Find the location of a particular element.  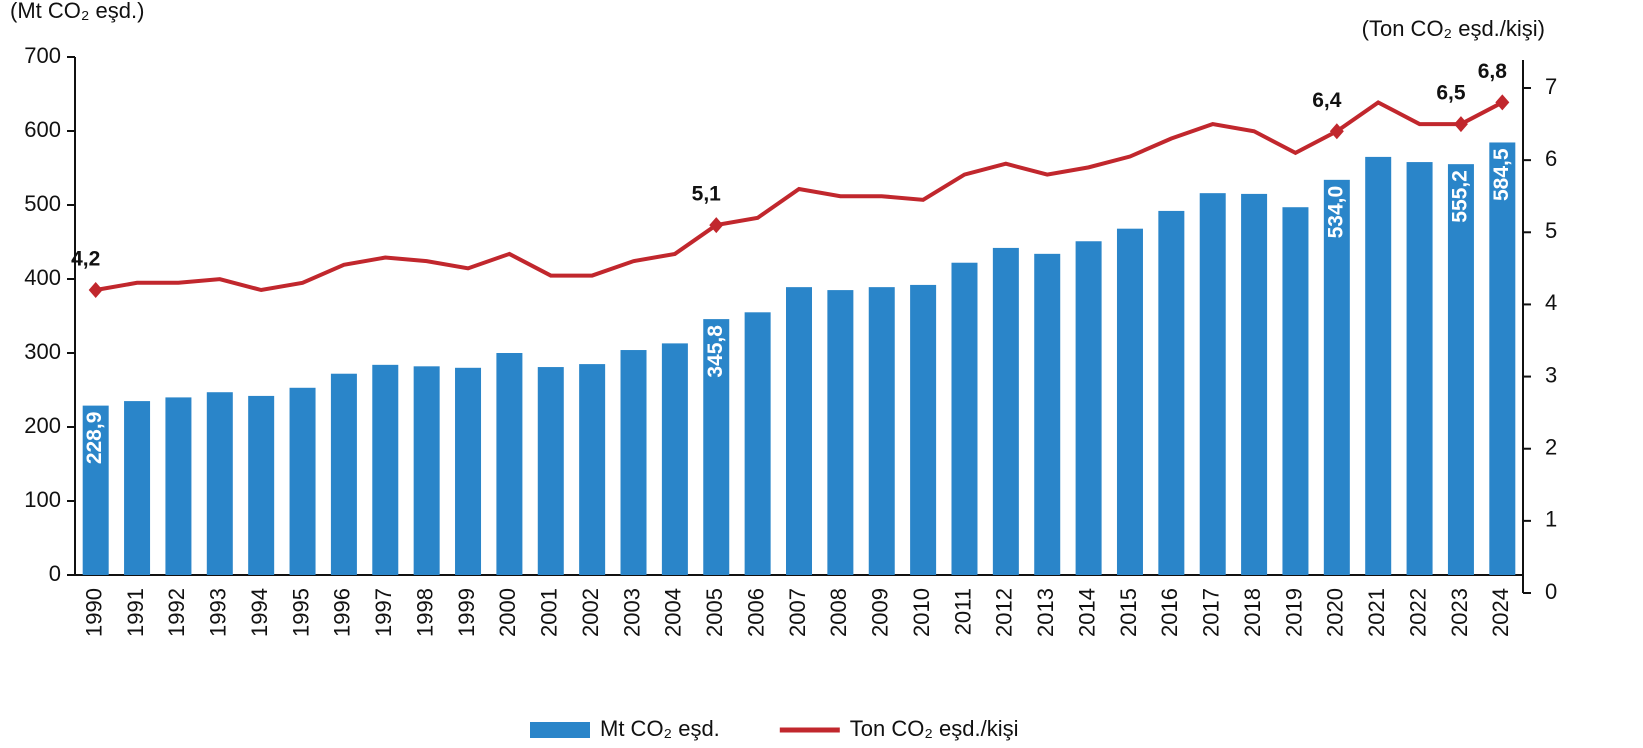

x-tick-label: 2013 is located at coordinates (1045, 612).